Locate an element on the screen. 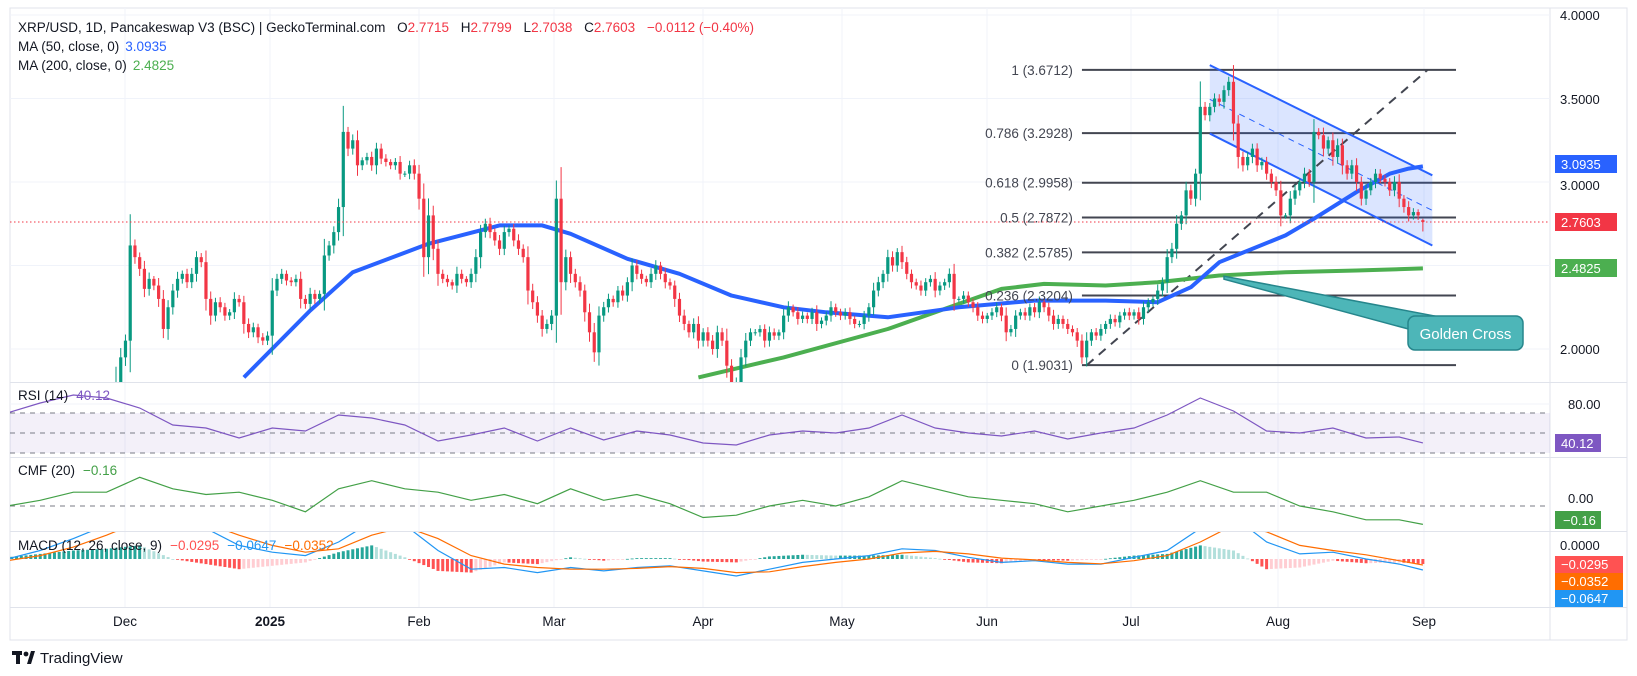 Image resolution: width=1637 pixels, height=676 pixels. macd-badge is located at coordinates (1589, 598).